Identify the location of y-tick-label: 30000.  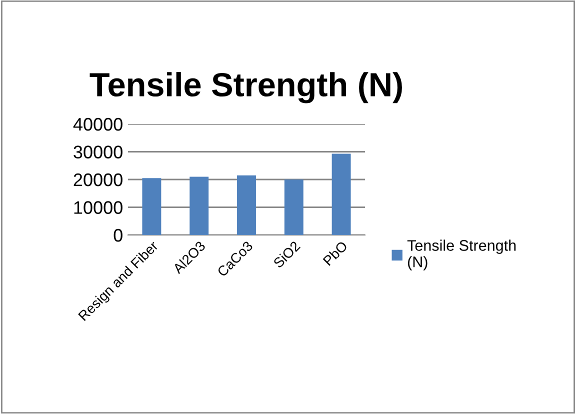
(98, 152).